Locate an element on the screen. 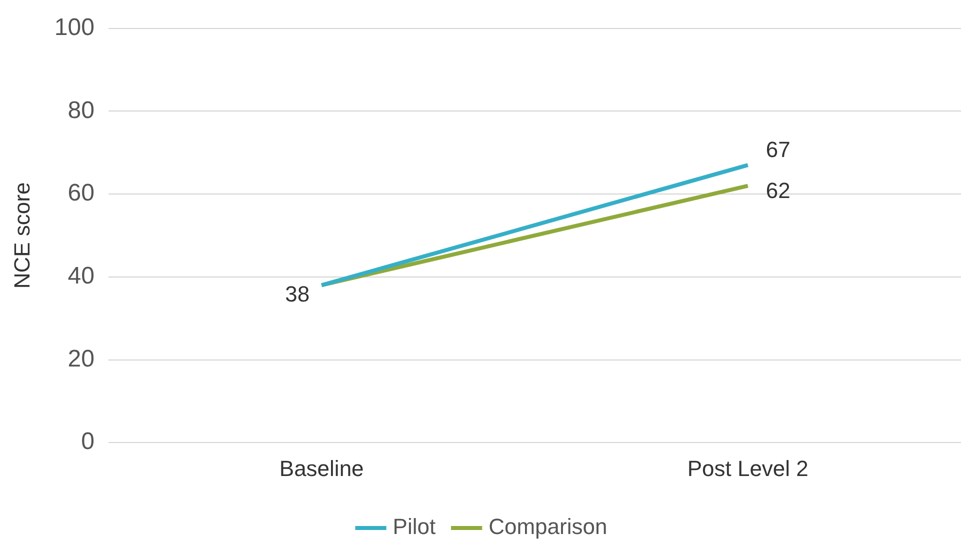  y-tick-label: 0 is located at coordinates (87, 442).